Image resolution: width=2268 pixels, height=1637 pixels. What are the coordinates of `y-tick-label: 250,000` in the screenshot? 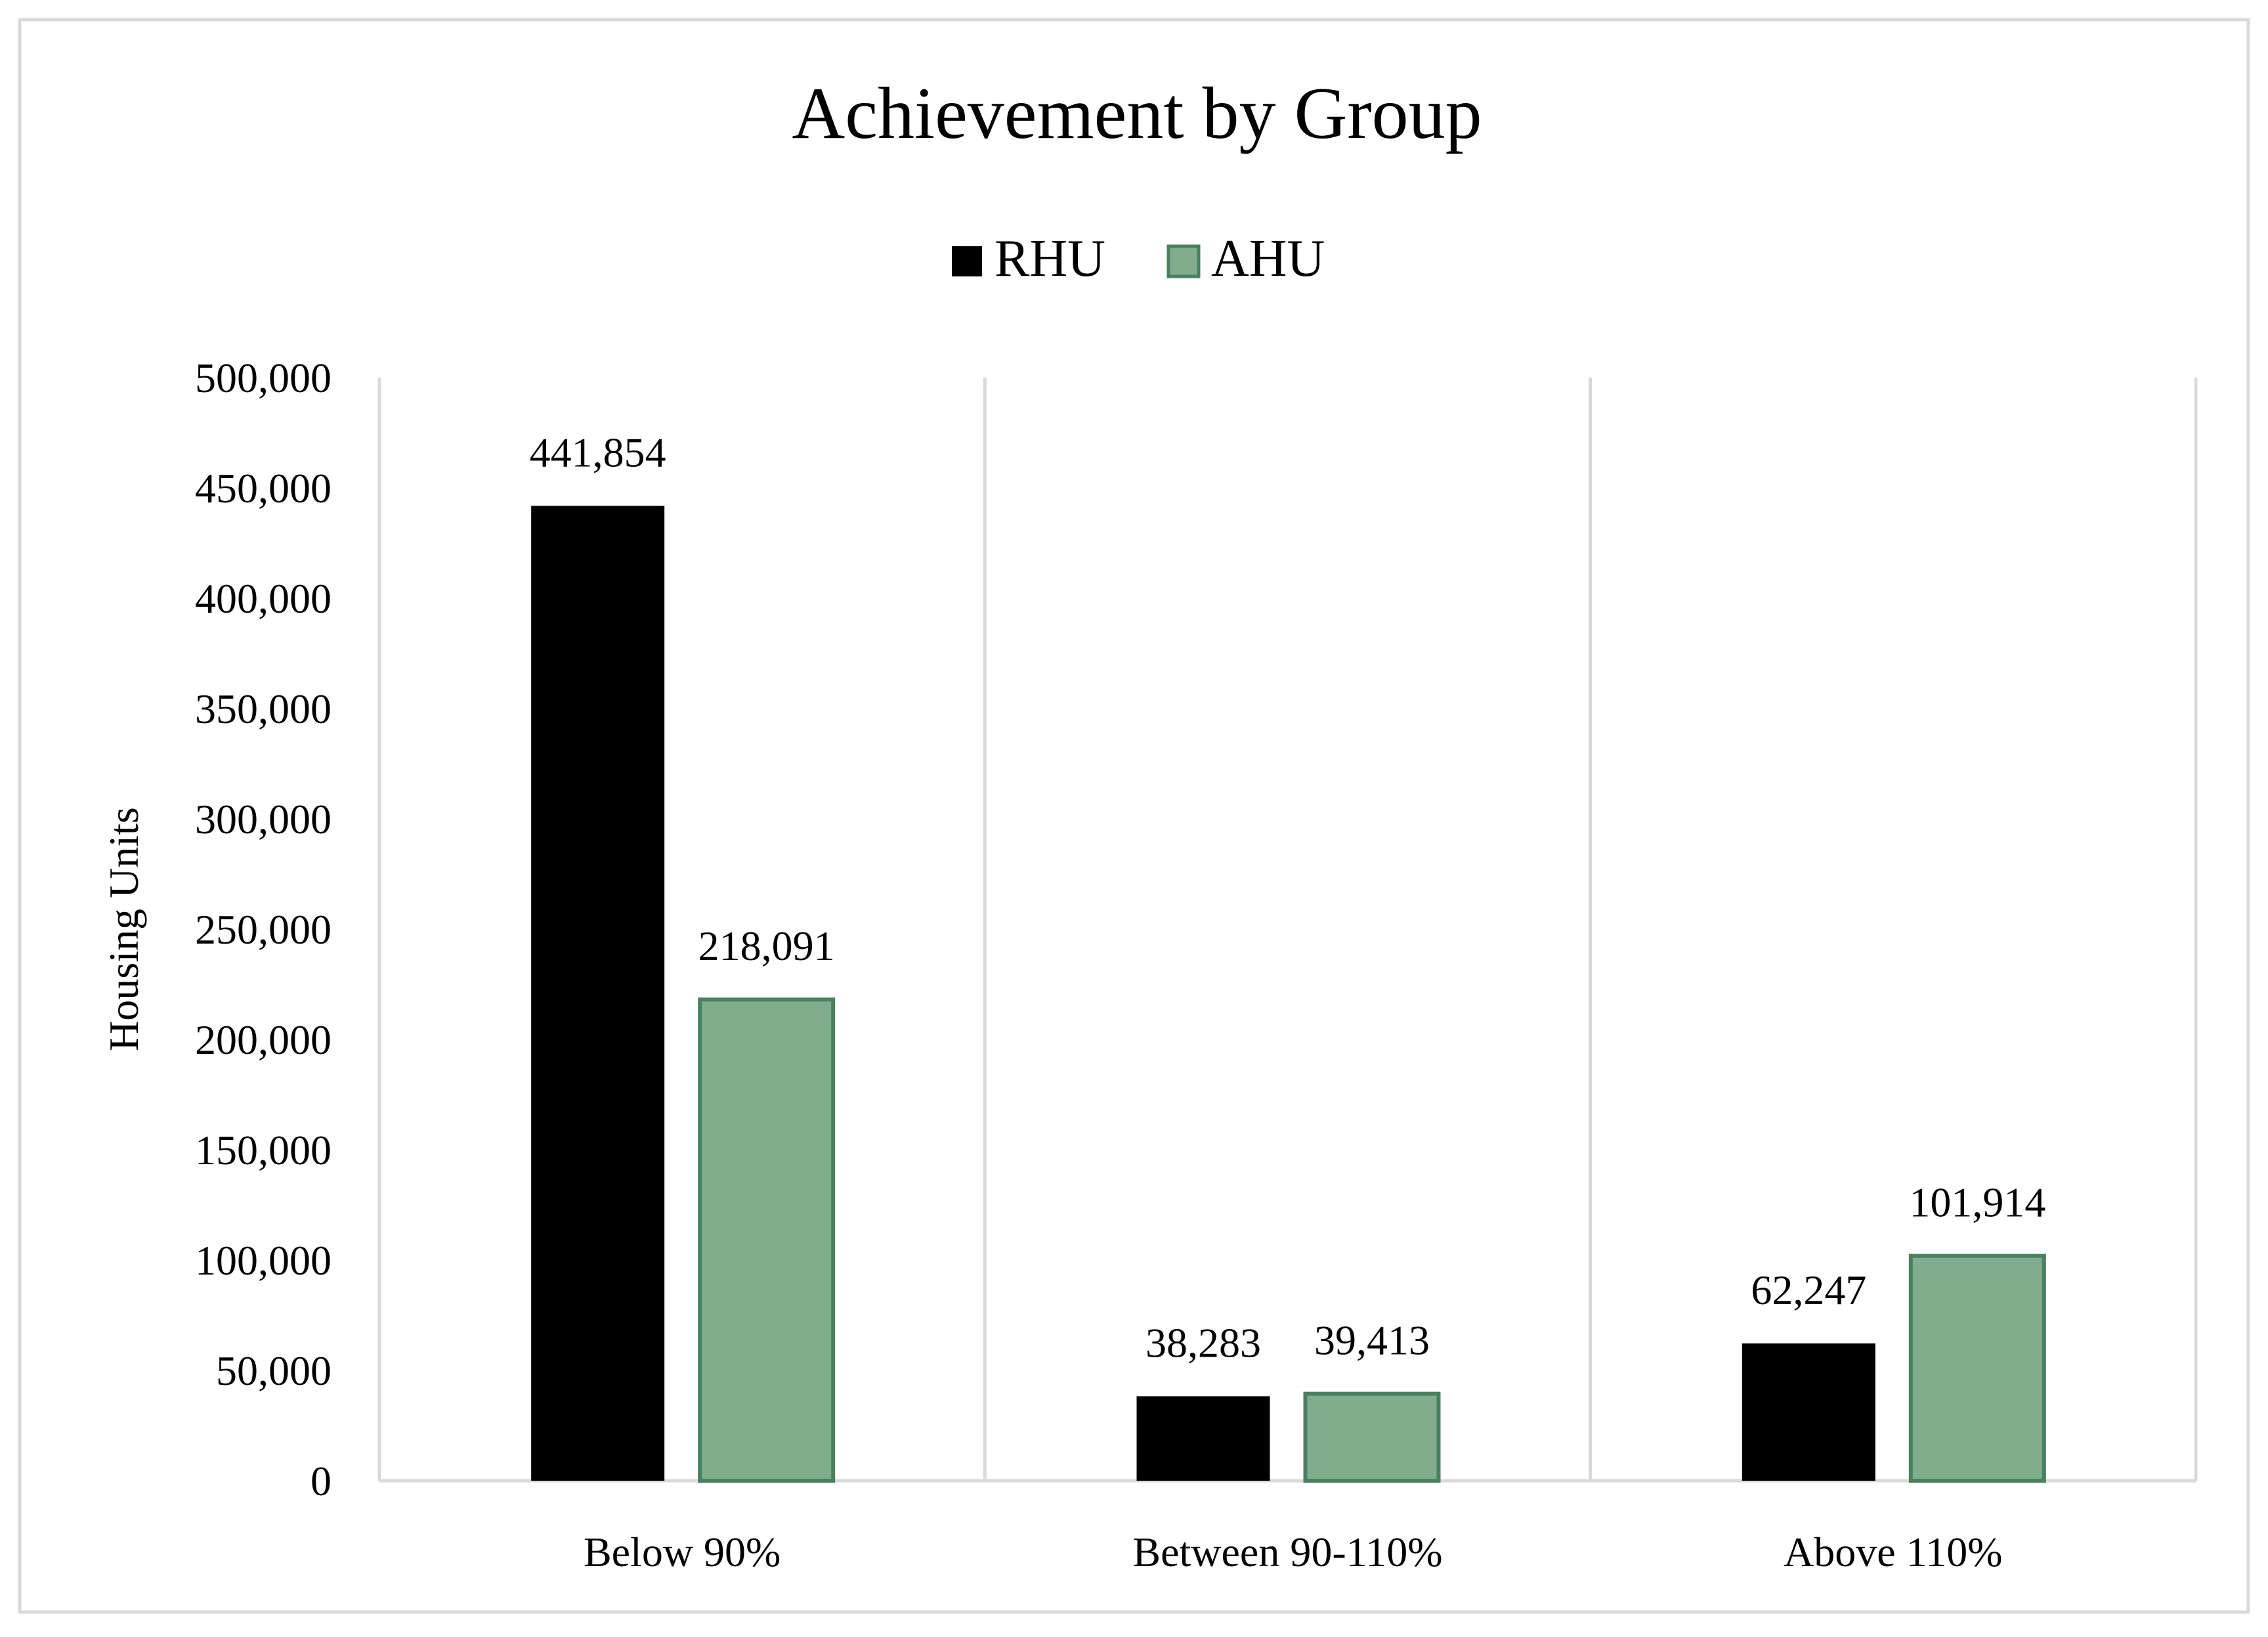 It's located at (264, 930).